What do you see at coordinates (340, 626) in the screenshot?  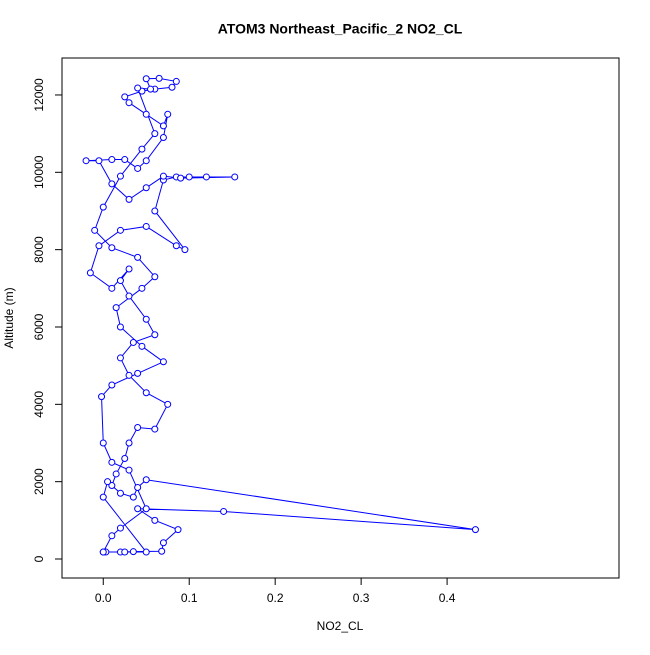 I see `x-axis-label: NO2_CL` at bounding box center [340, 626].